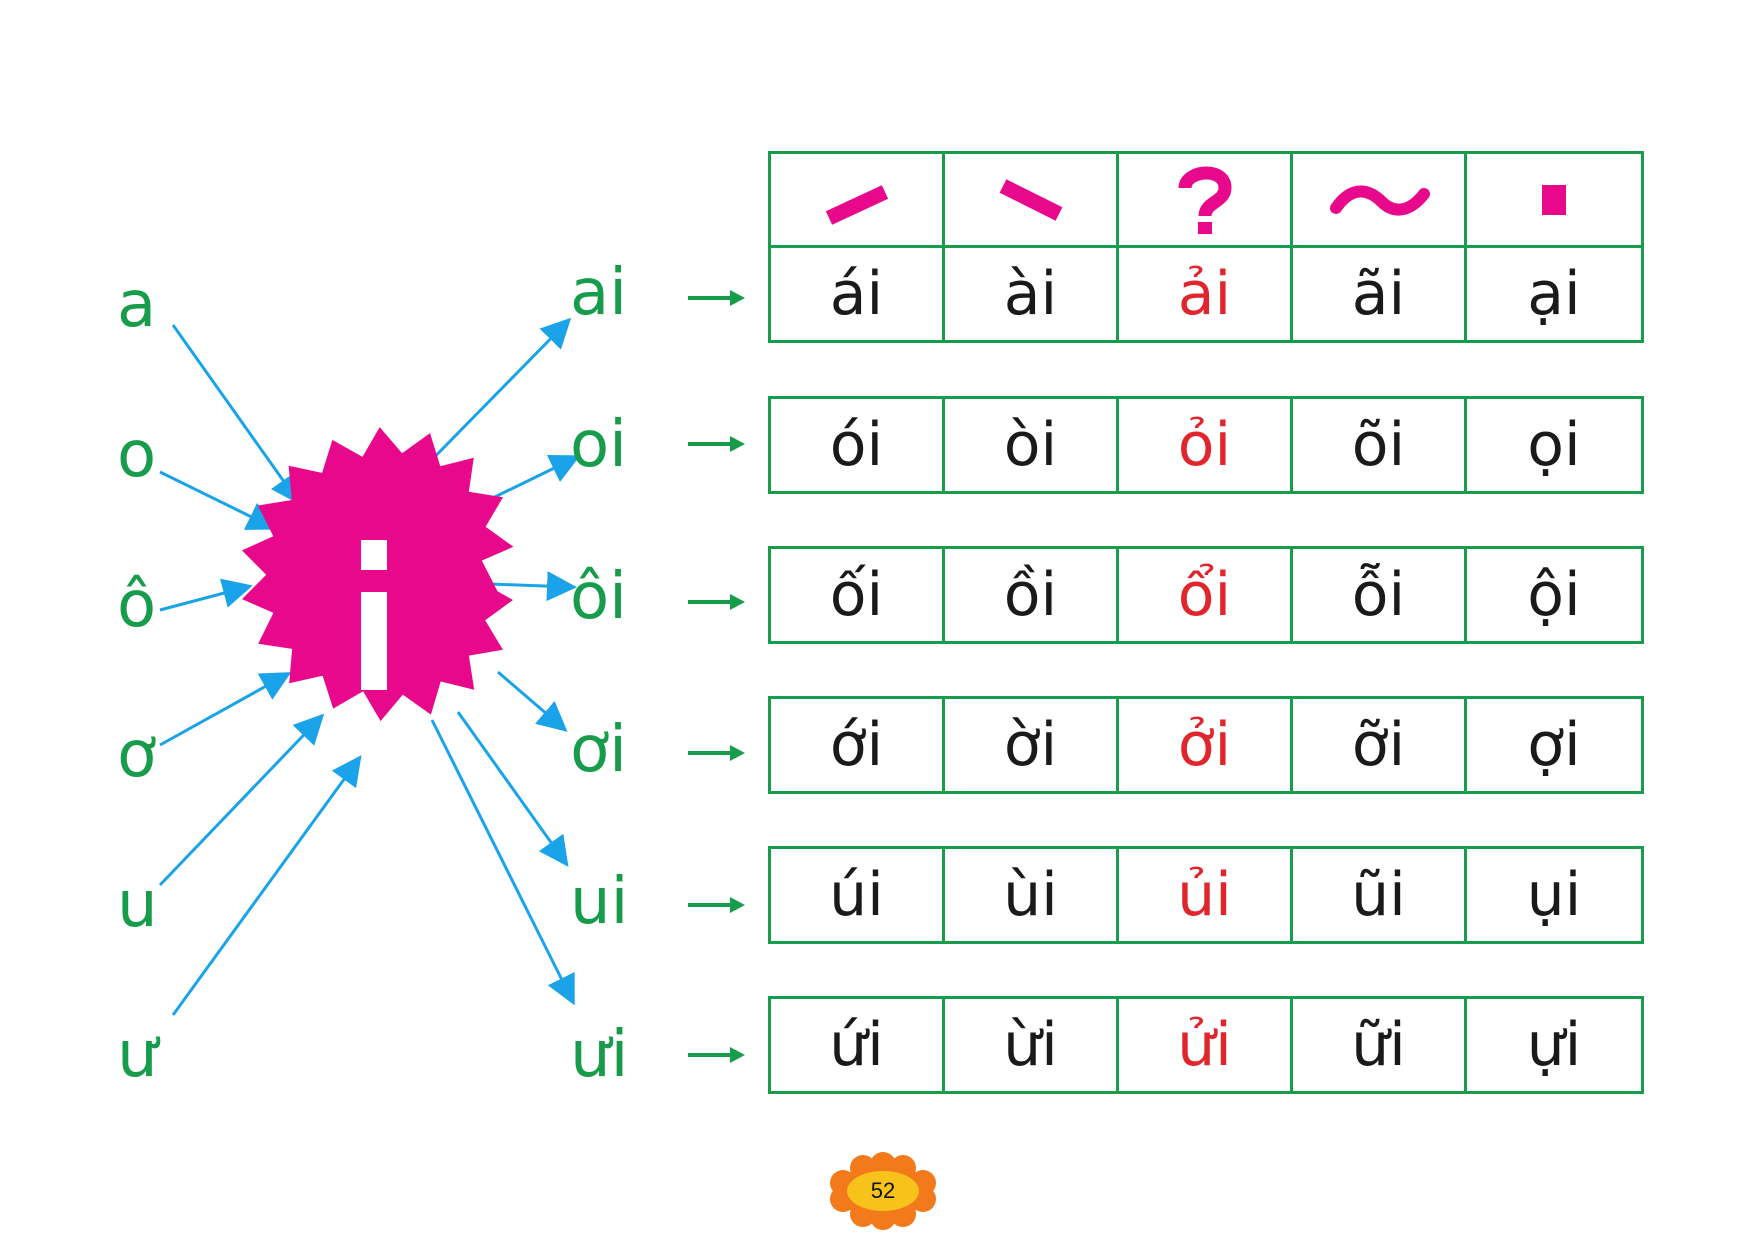 The height and width of the screenshot is (1240, 1754). I want to click on tone-cell: ói, so click(858, 445).